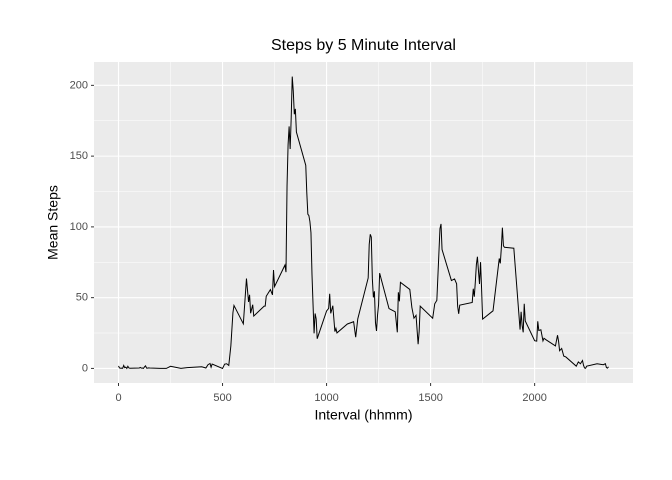  What do you see at coordinates (53, 222) in the screenshot?
I see `y-axis-title: Mean Steps` at bounding box center [53, 222].